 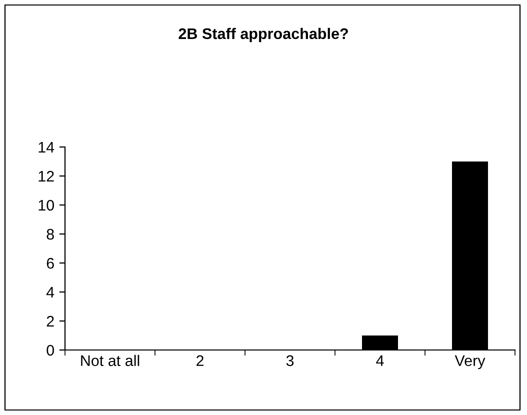 I want to click on y-tick-label: 10, so click(x=46, y=205).